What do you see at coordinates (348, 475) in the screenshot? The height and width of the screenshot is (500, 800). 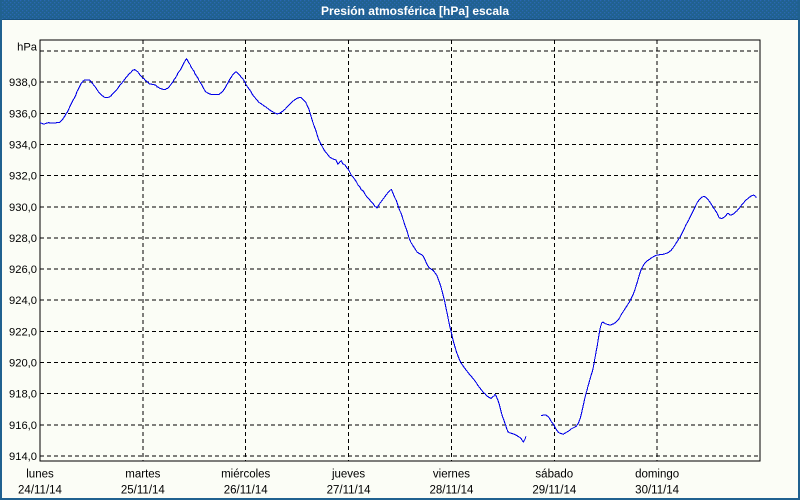 I see `svg-text: jueves` at bounding box center [348, 475].